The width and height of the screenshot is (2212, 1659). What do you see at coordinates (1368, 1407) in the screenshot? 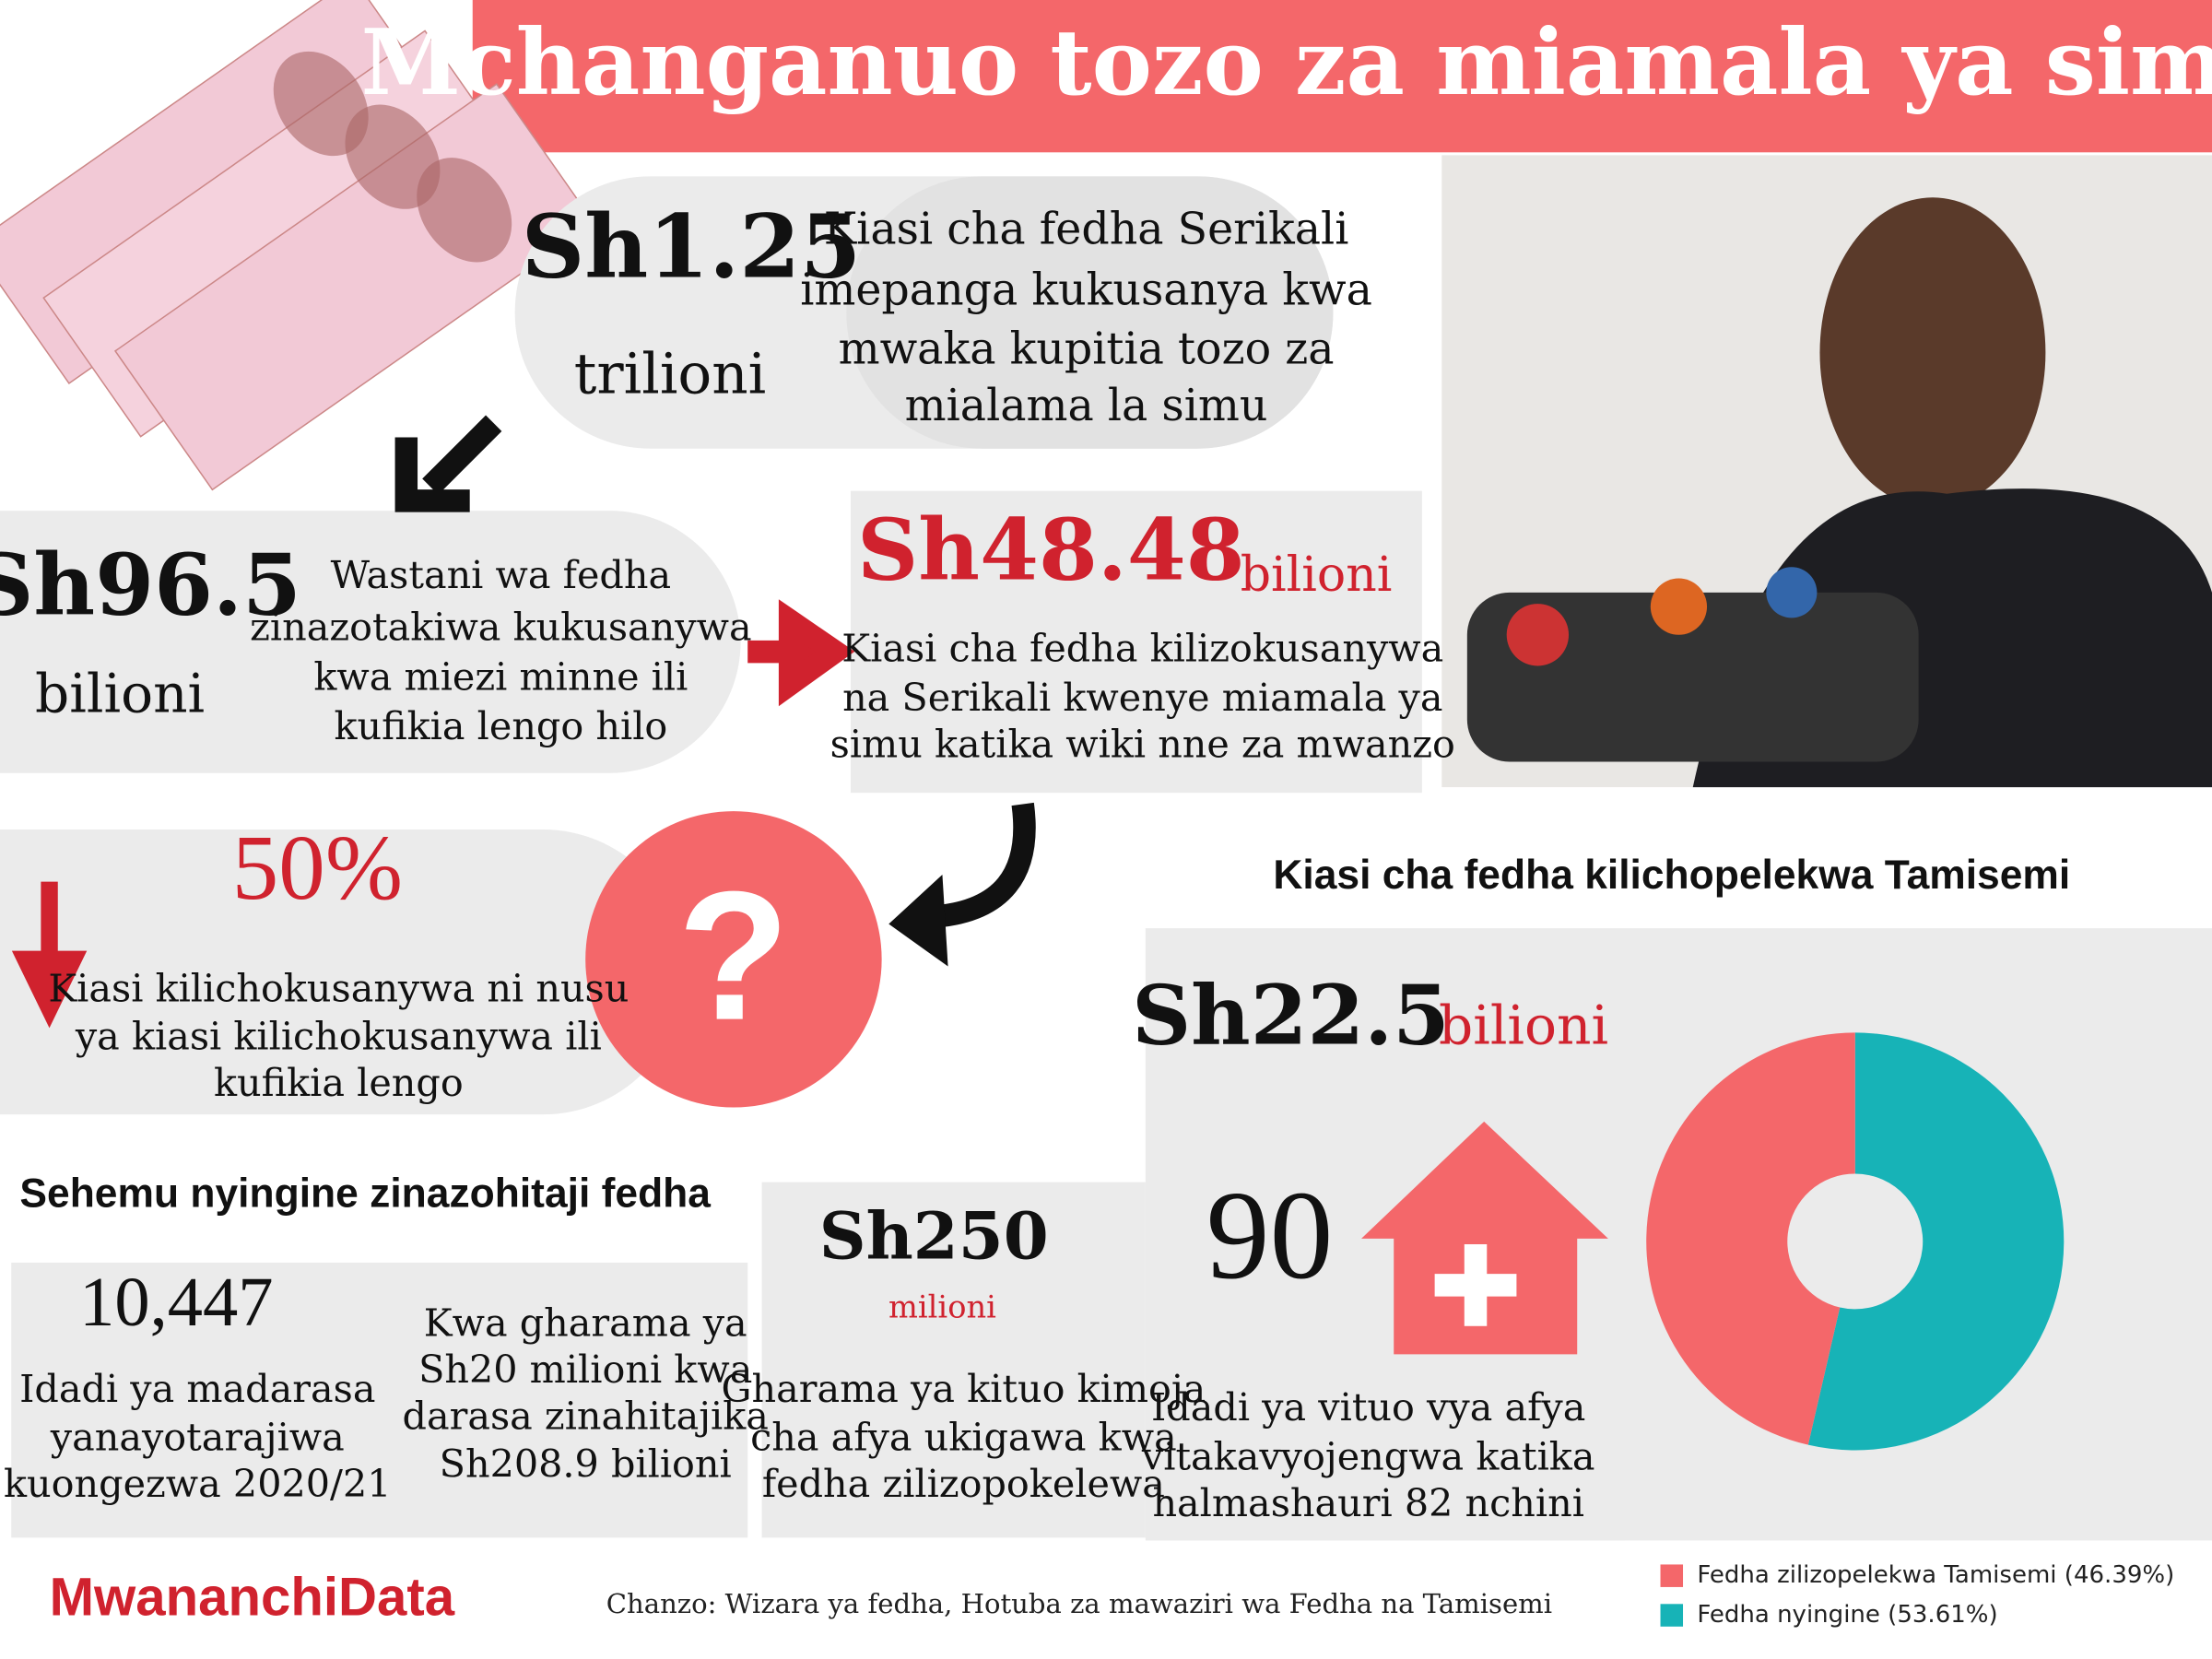
I see `description: Idadi ya vituo vya afya` at bounding box center [1368, 1407].